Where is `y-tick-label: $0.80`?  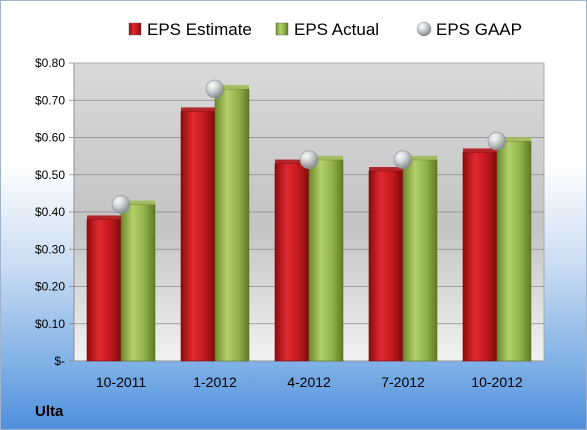
y-tick-label: $0.80 is located at coordinates (50, 63).